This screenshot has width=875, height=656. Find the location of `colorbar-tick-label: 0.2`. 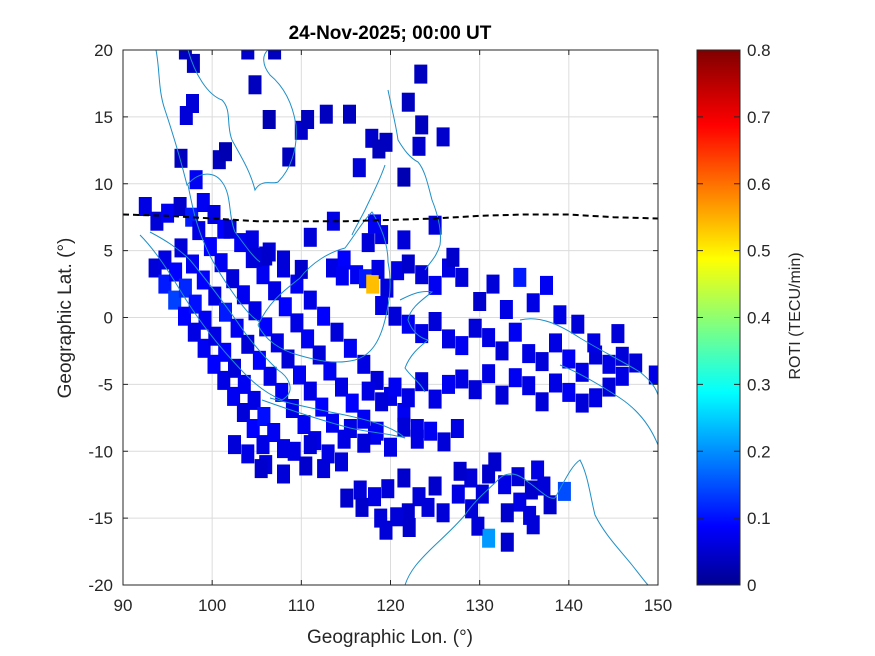

colorbar-tick-label: 0.2 is located at coordinates (759, 451).